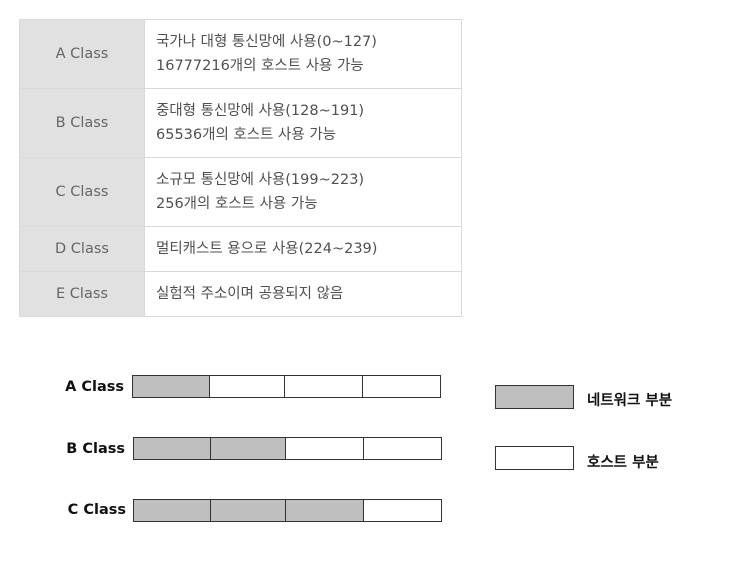 The image size is (731, 576). What do you see at coordinates (82, 192) in the screenshot?
I see `class-name-cell: C Class` at bounding box center [82, 192].